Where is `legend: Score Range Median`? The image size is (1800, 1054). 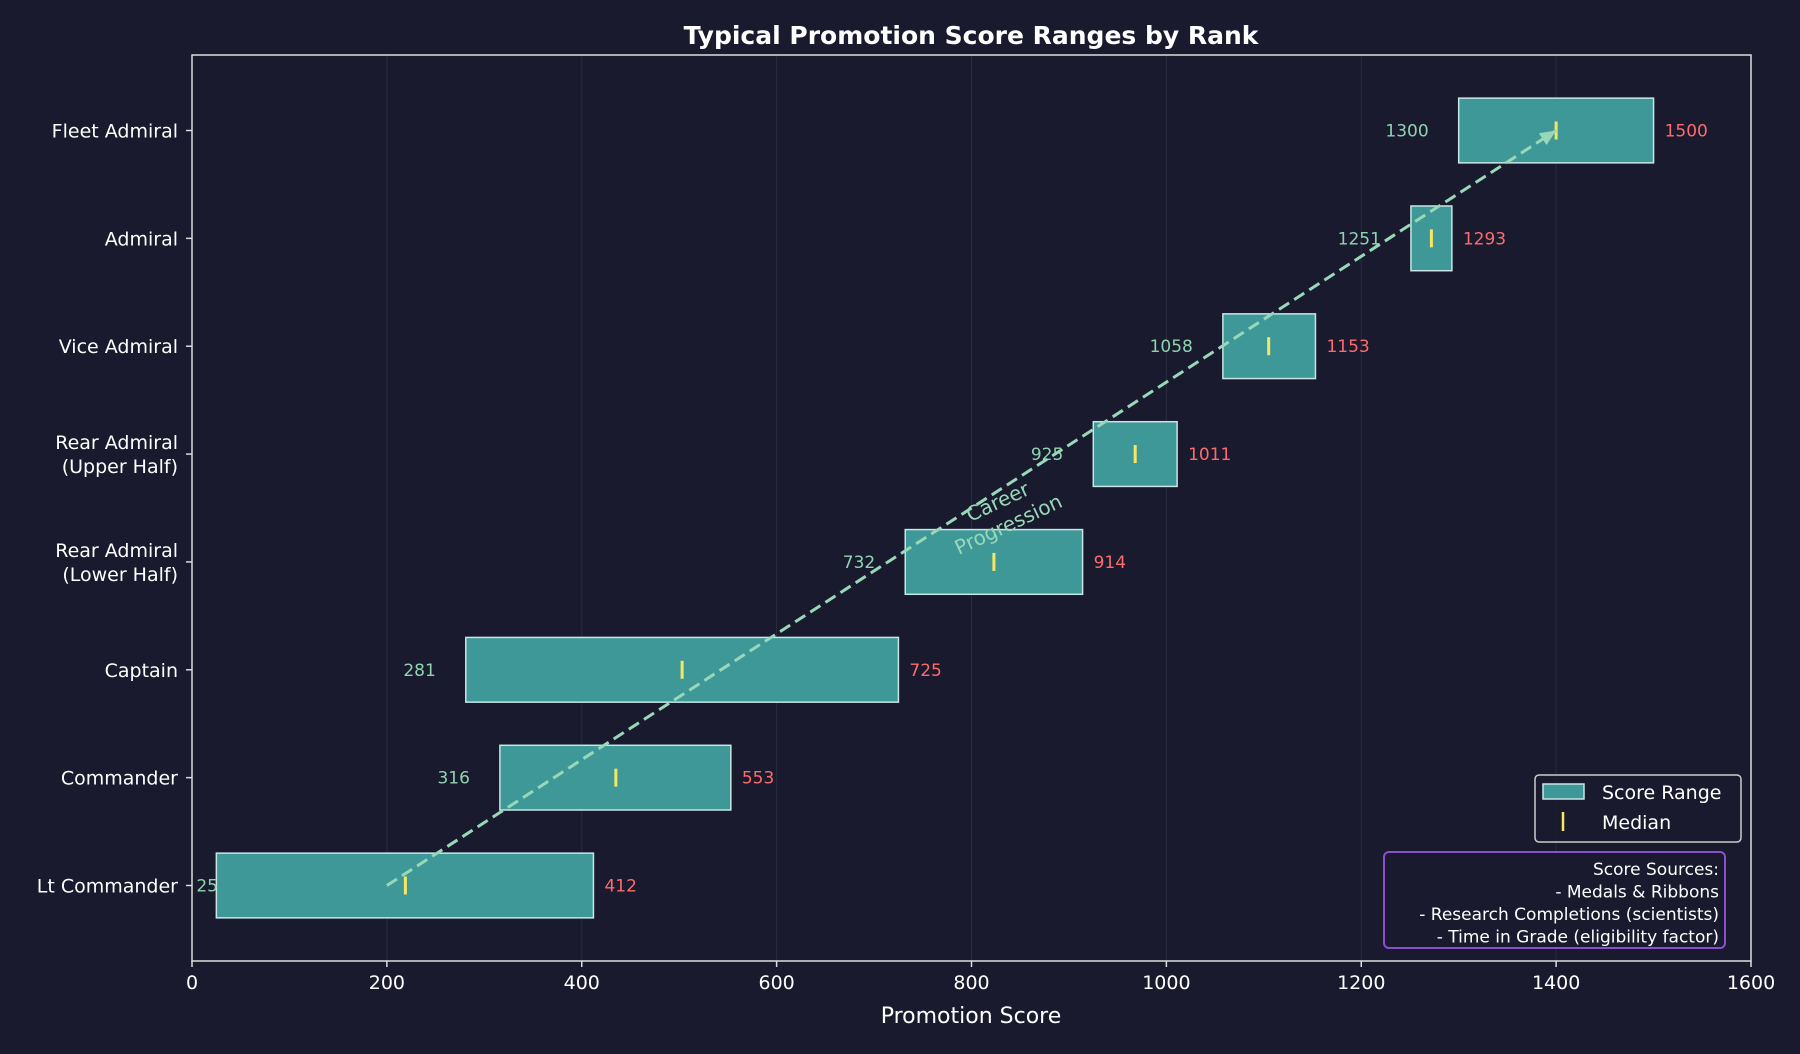
legend: Score Range Median is located at coordinates (1638, 808).